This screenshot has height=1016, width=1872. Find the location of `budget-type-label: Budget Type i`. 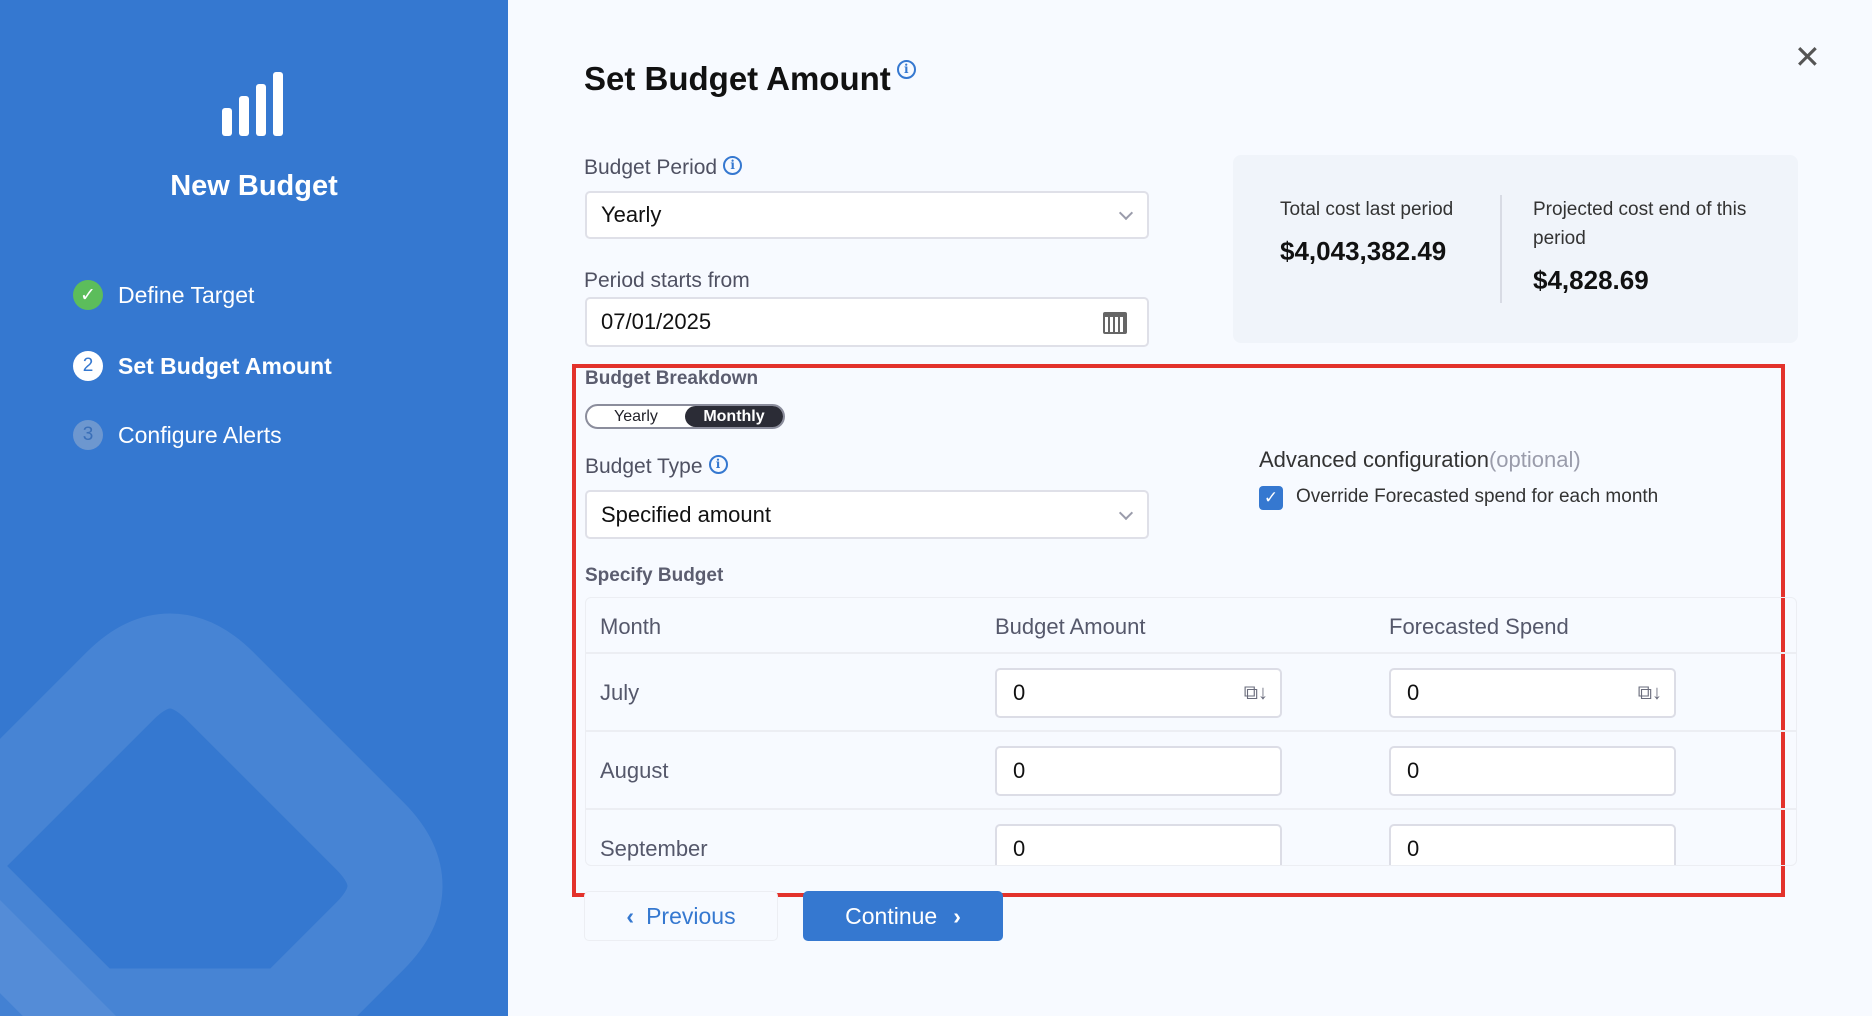

budget-type-label: Budget Type i is located at coordinates (656, 467).